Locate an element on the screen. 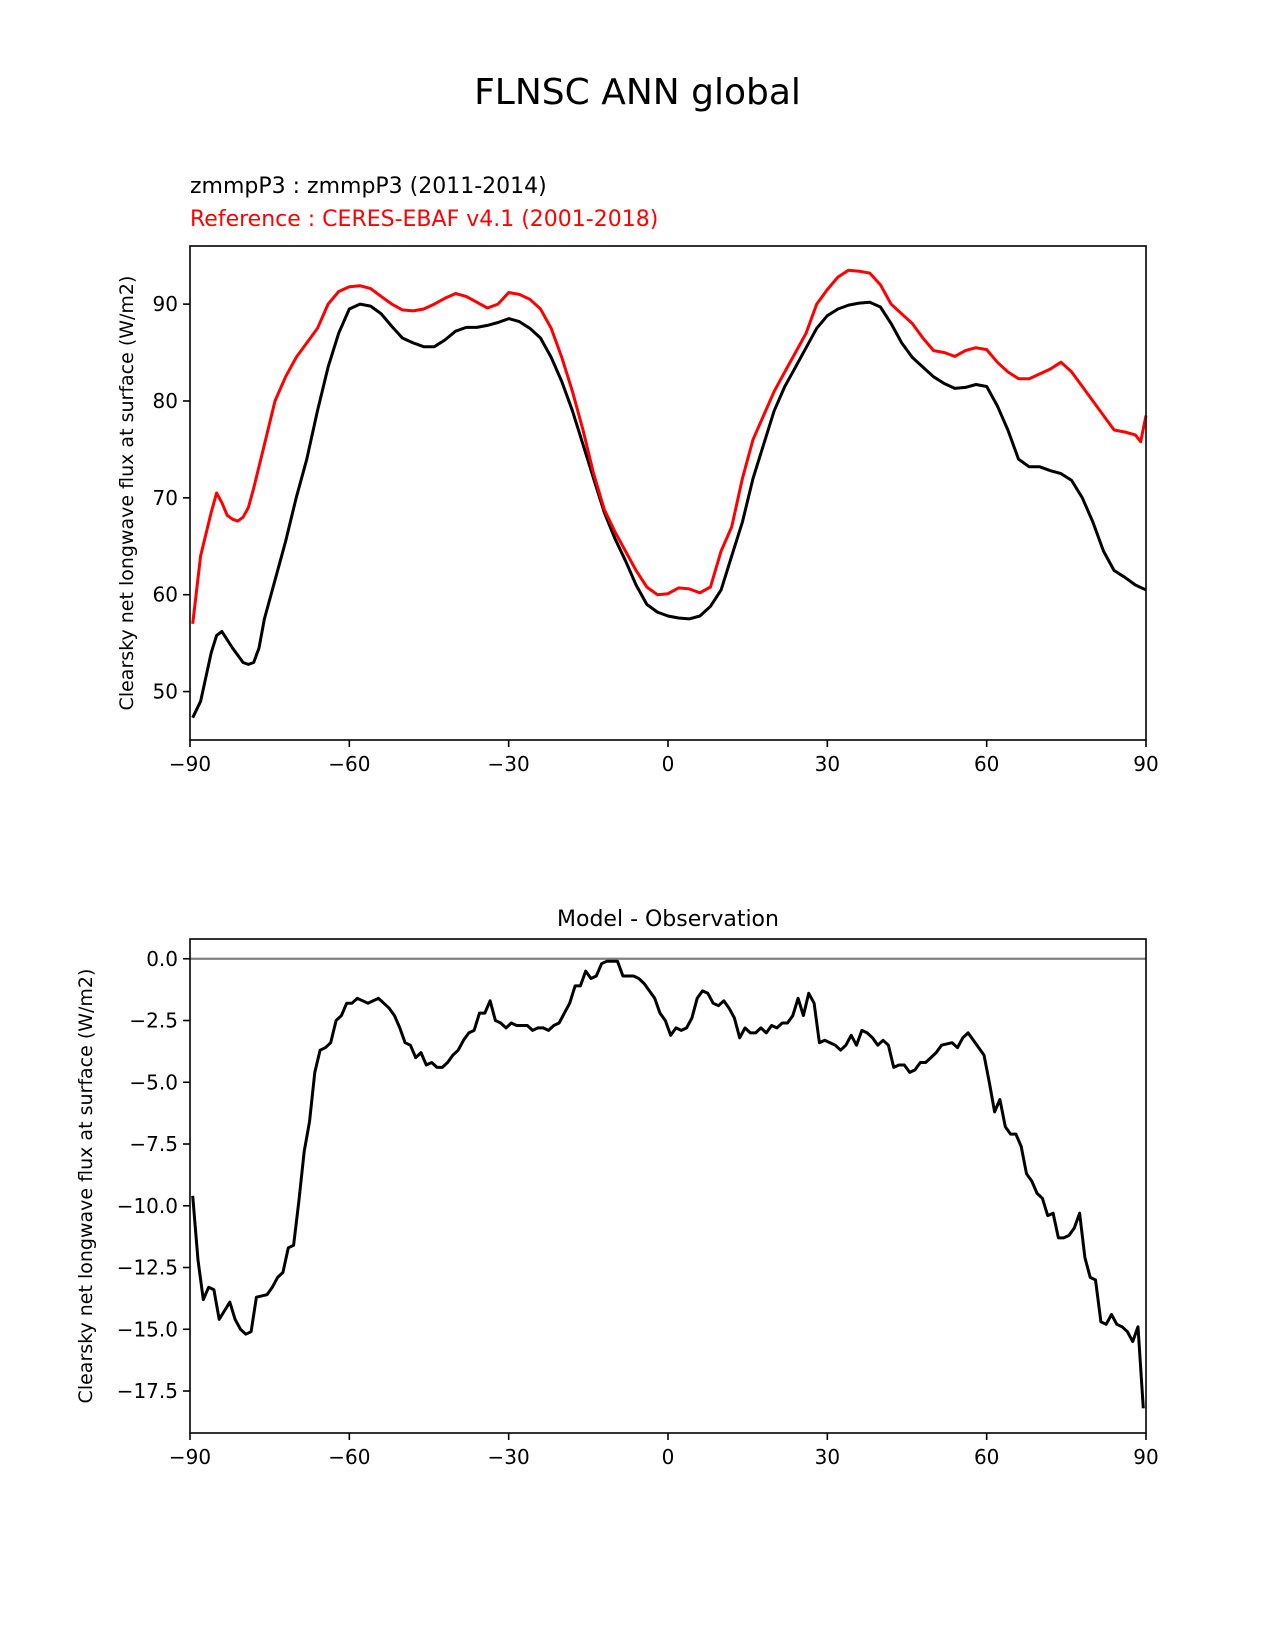  y-tick-label: −12.5 is located at coordinates (147, 1268).